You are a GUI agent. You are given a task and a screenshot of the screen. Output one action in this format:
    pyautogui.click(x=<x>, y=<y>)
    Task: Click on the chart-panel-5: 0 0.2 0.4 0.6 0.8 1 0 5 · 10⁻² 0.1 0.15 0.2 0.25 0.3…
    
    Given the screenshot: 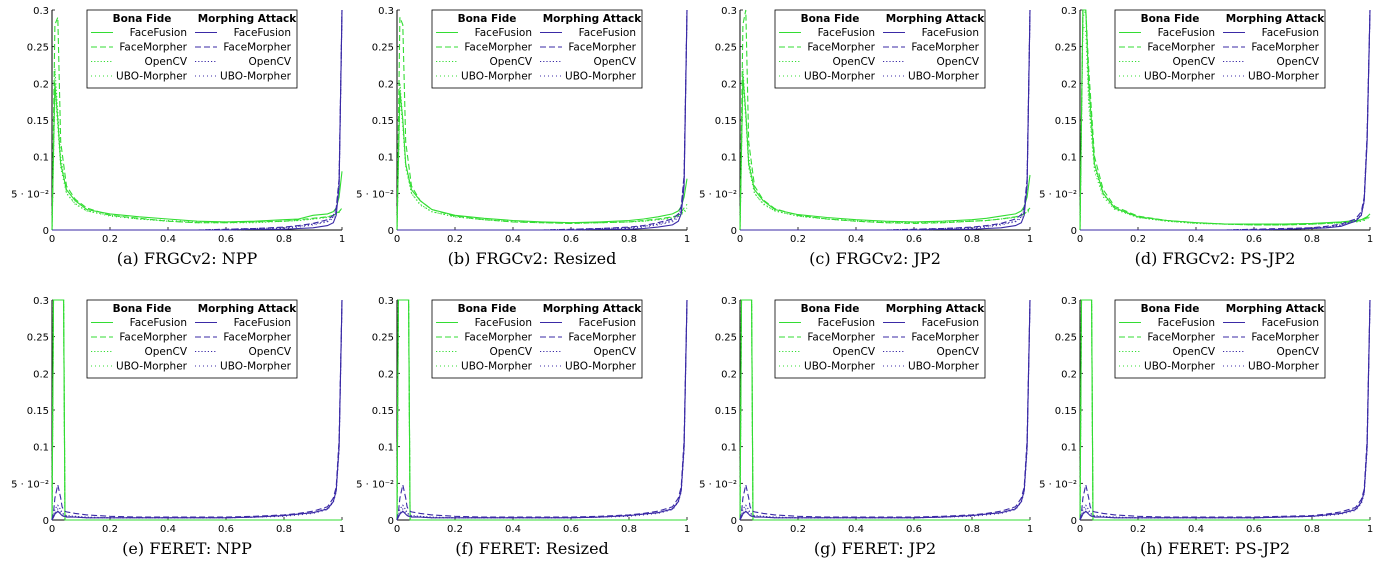 What is the action you would take?
    pyautogui.click(x=178, y=427)
    